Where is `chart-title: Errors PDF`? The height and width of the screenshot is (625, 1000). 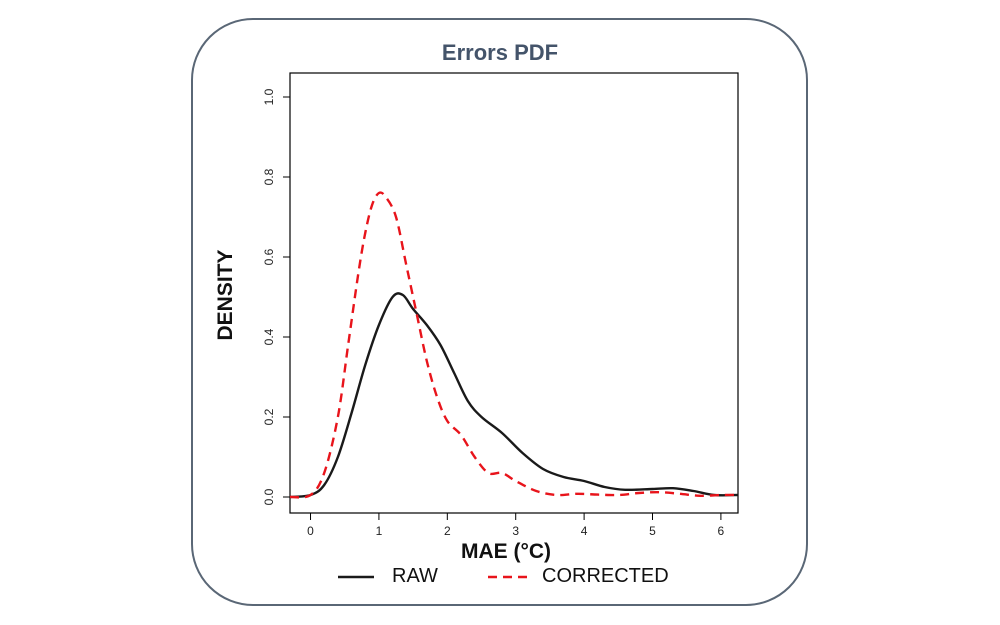
chart-title: Errors PDF is located at coordinates (500, 52).